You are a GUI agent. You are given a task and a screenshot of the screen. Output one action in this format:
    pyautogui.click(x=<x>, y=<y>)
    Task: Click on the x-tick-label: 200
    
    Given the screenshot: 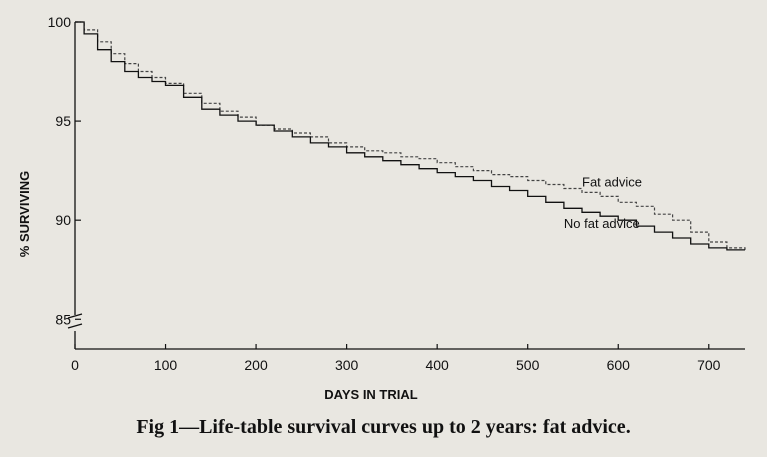 What is the action you would take?
    pyautogui.click(x=256, y=365)
    